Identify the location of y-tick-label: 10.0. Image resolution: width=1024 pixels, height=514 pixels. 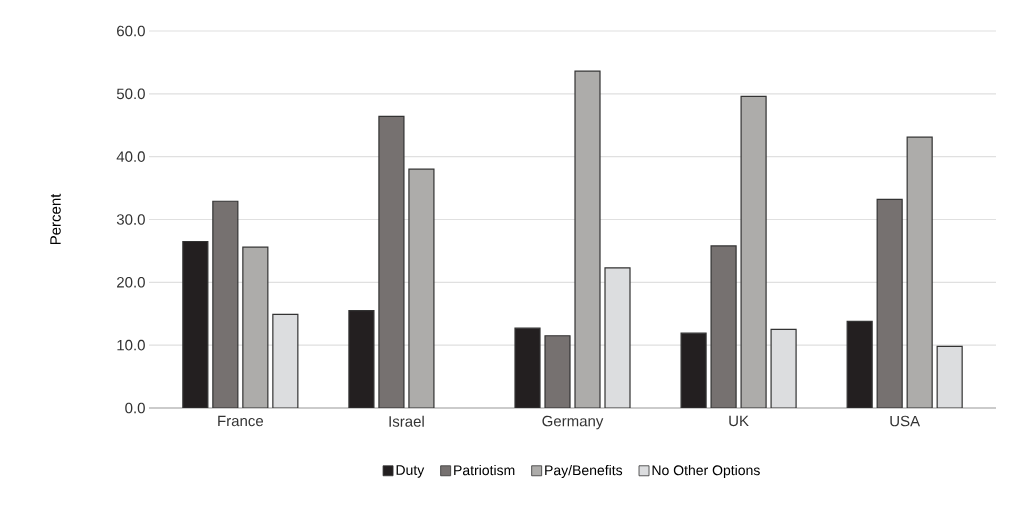
(131, 345).